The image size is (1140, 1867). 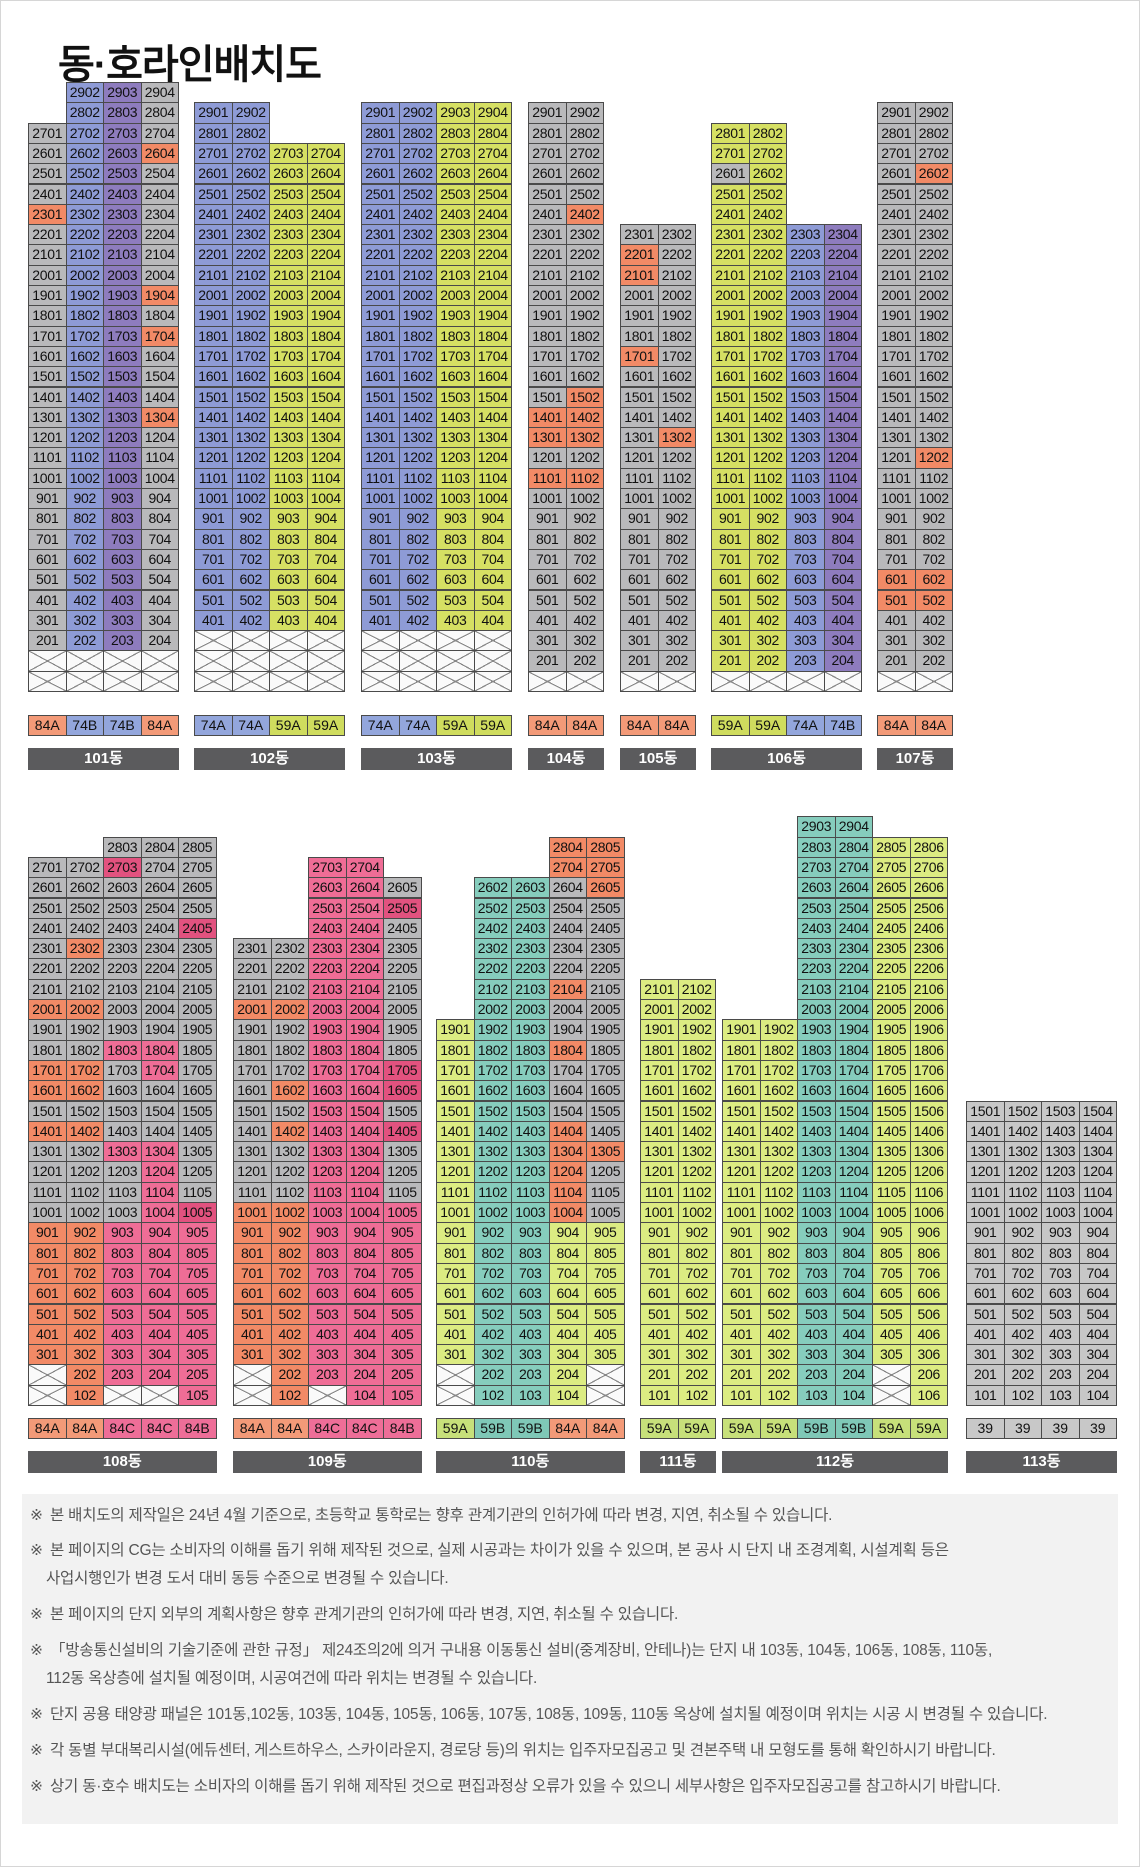 I want to click on unit-cell: 204, so click(x=842, y=661).